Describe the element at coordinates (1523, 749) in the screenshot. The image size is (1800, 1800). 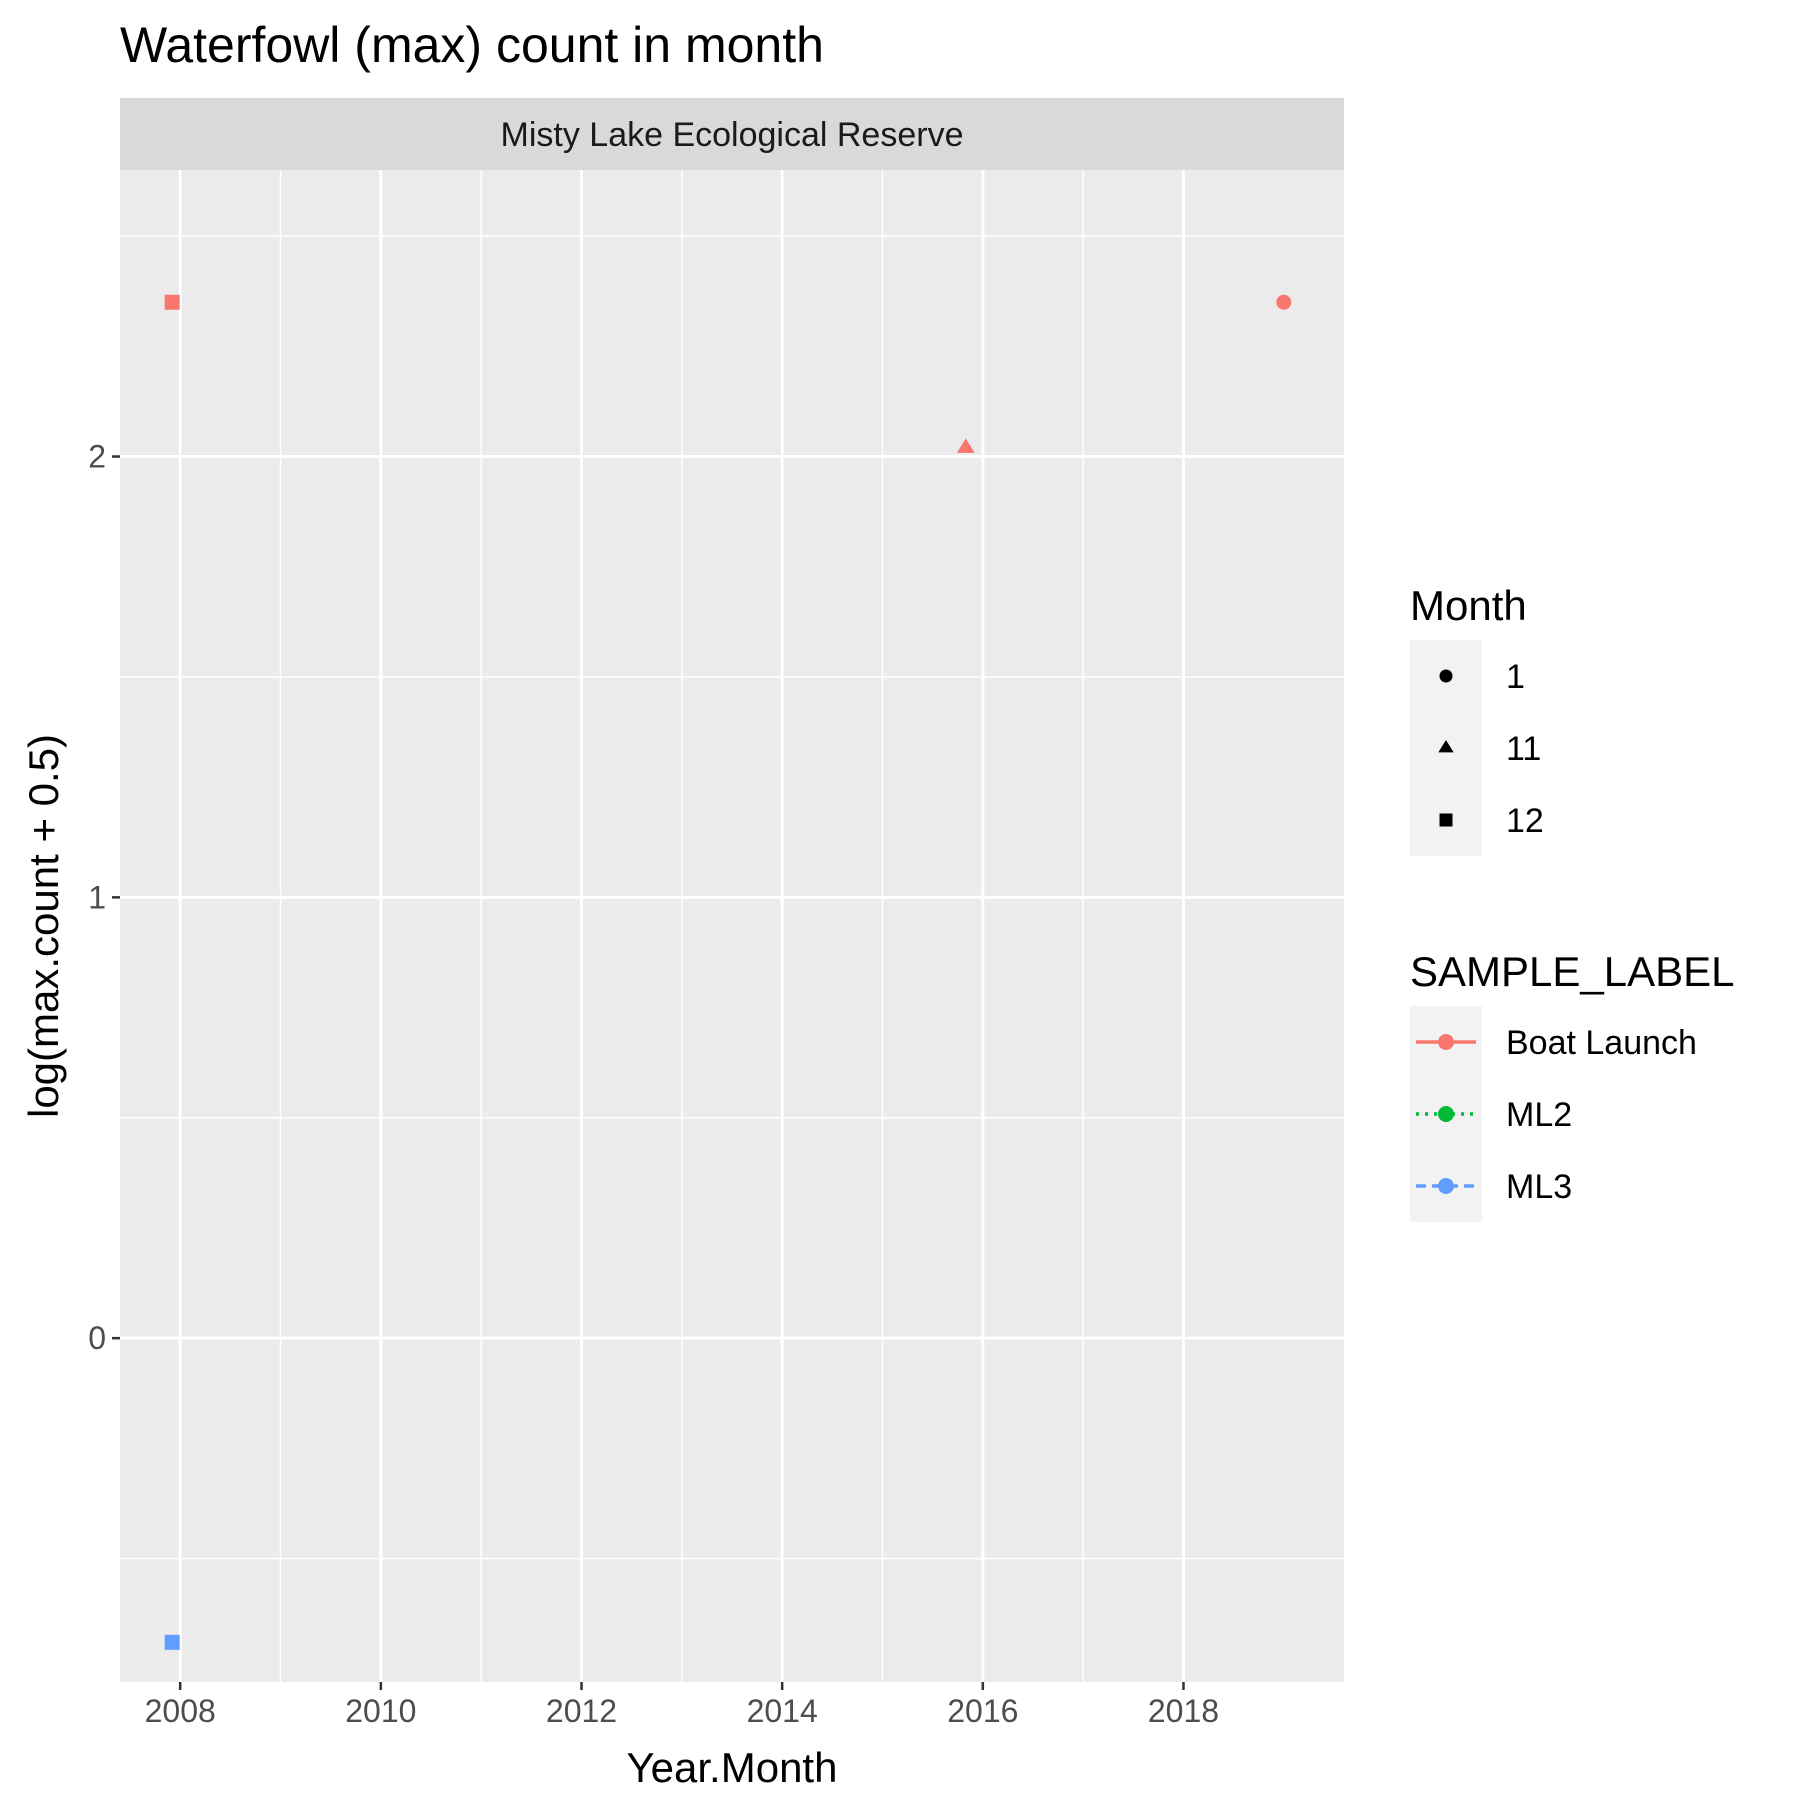
I see `legend-entry-label: 11` at that location.